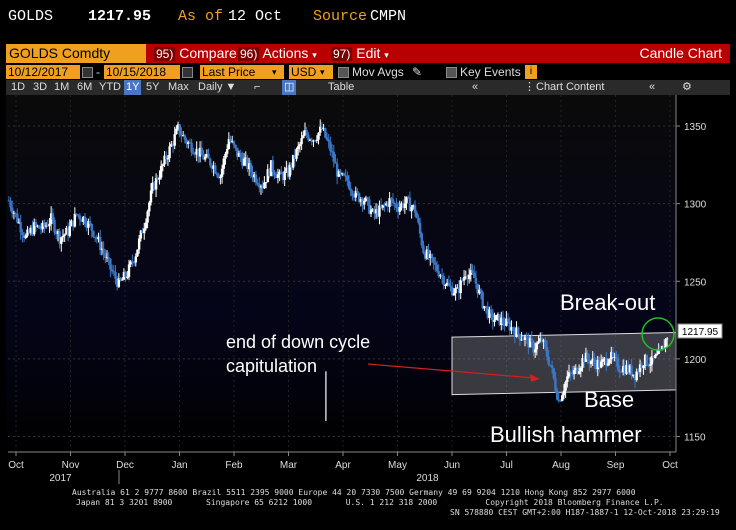 This screenshot has height=530, width=736. I want to click on collapse-right-icon: «, so click(652, 87).